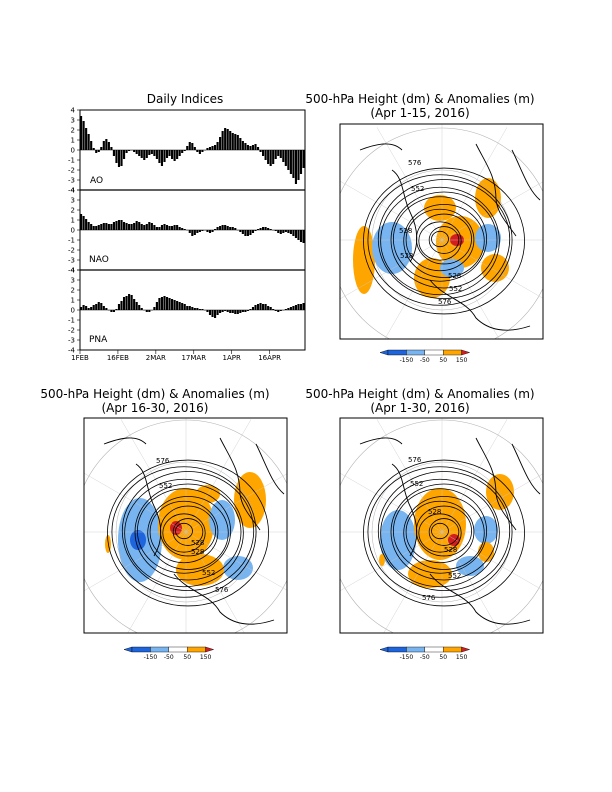 Image resolution: width=612 pixels, height=792 pixels. What do you see at coordinates (486, 530) in the screenshot?
I see `map3-negative-anomaly` at bounding box center [486, 530].